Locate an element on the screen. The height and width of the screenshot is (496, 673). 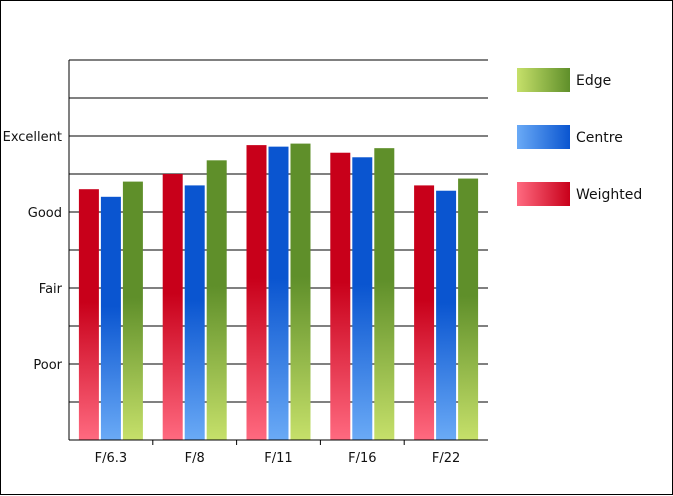
x-tick-label: F/6.3 is located at coordinates (111, 458).